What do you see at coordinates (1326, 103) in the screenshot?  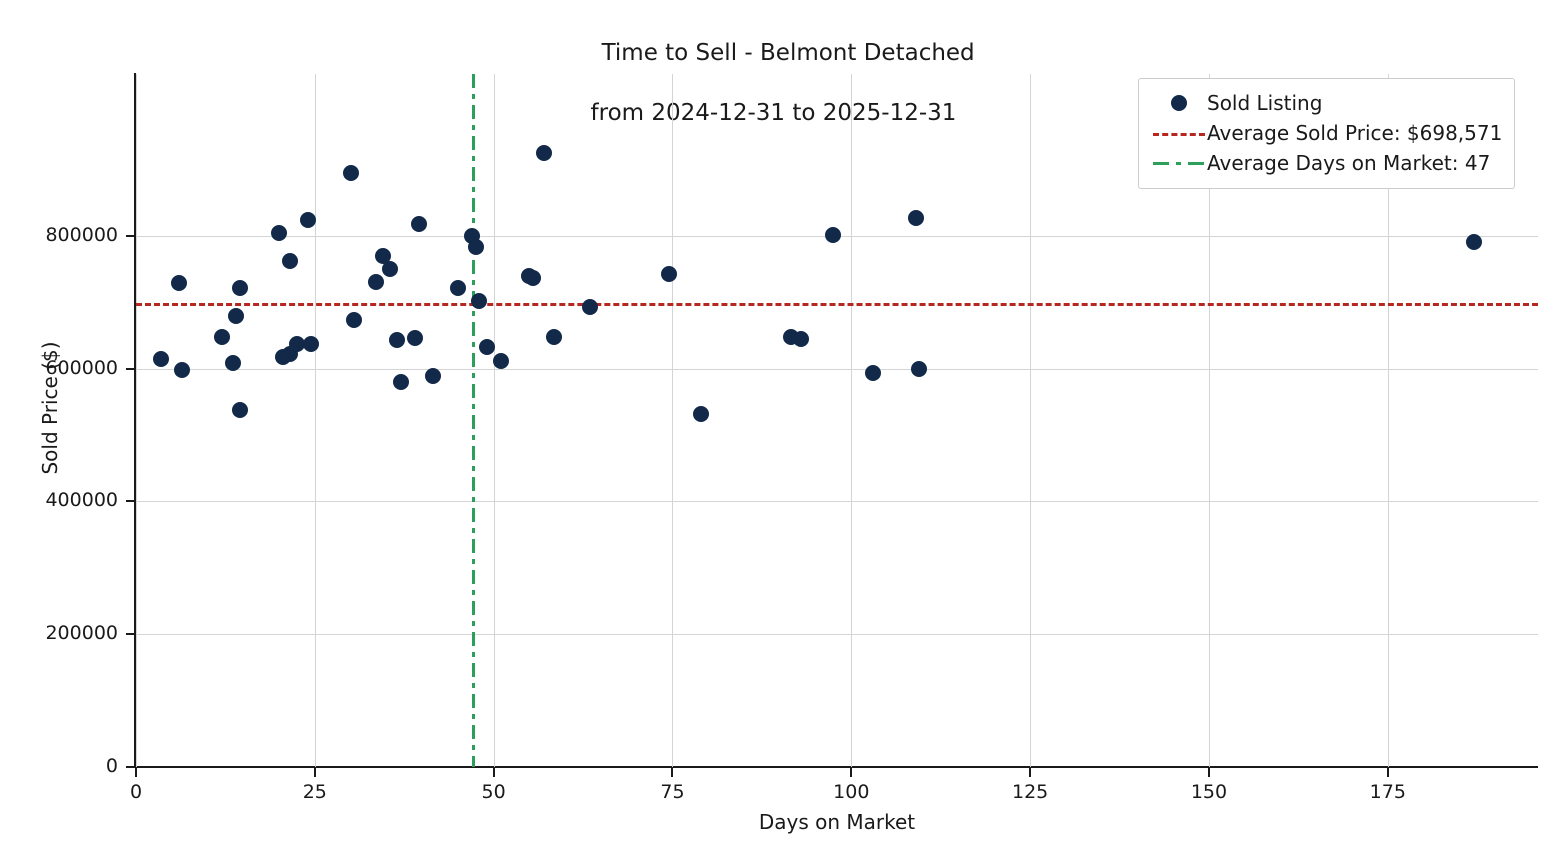 I see `legend-item-sold-listing: Sold Listing` at bounding box center [1326, 103].